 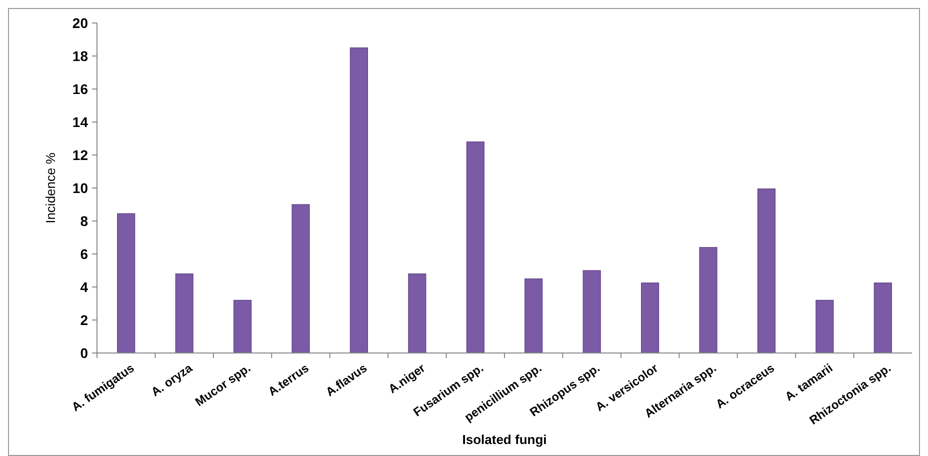 I want to click on y-tick-label: 14, so click(x=80, y=122).